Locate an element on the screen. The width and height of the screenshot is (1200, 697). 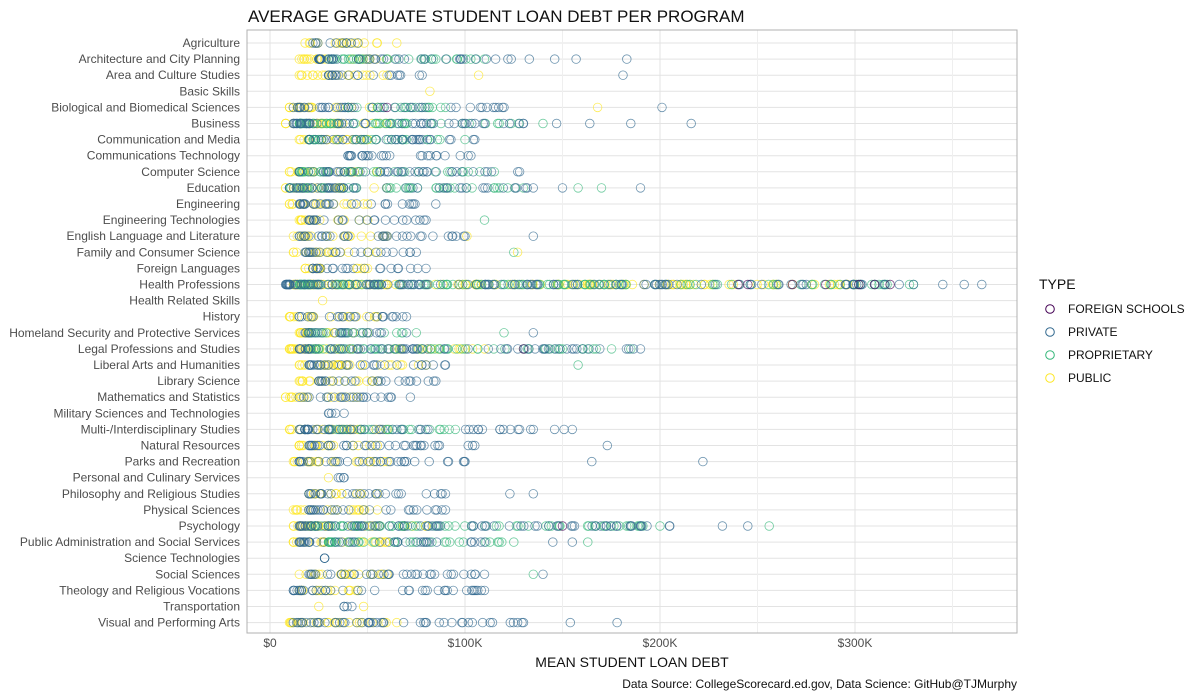
category-label: Social Sciences is located at coordinates (197, 574).